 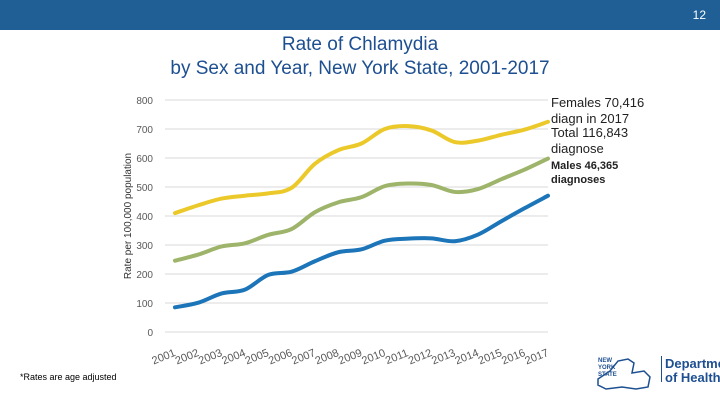 What do you see at coordinates (144, 275) in the screenshot?
I see `y-tick-label: 200` at bounding box center [144, 275].